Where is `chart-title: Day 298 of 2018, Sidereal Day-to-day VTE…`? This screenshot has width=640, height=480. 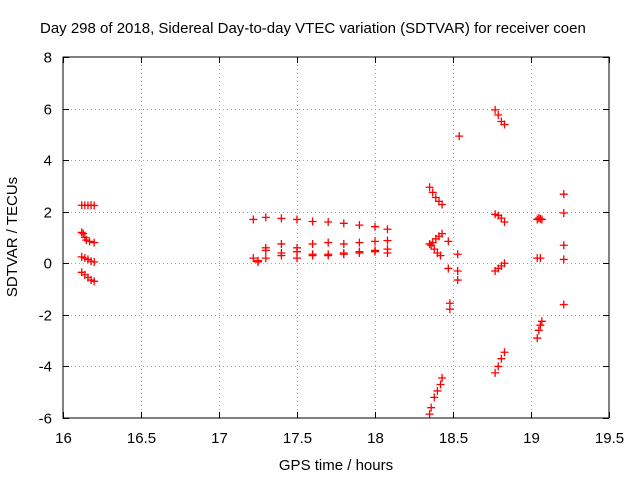
chart-title: Day 298 of 2018, Sidereal Day-to-day VTE… is located at coordinates (313, 28).